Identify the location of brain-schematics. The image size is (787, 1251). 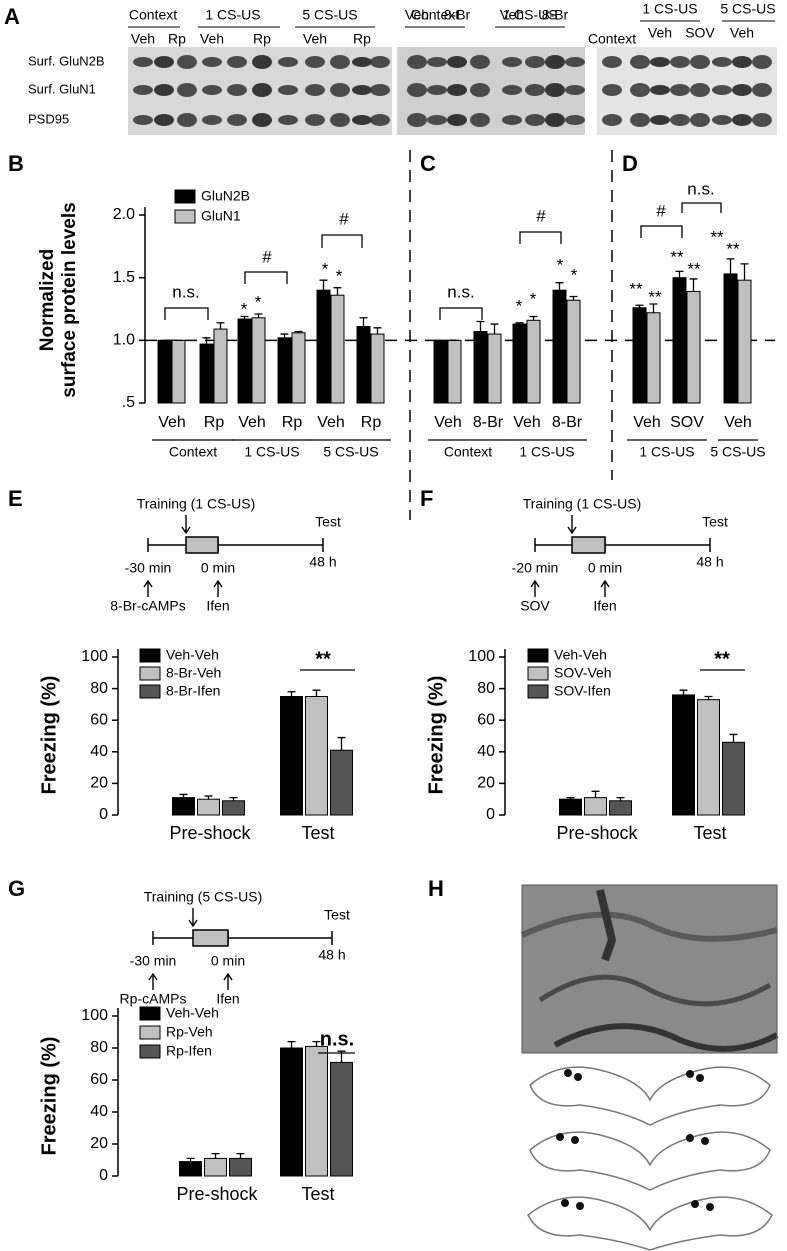
(650, 1158).